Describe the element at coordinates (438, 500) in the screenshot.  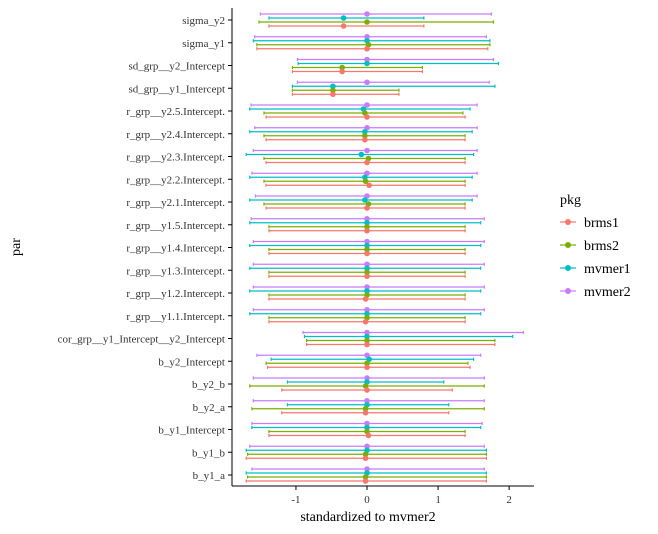
I see `x-tick-label: 1` at that location.